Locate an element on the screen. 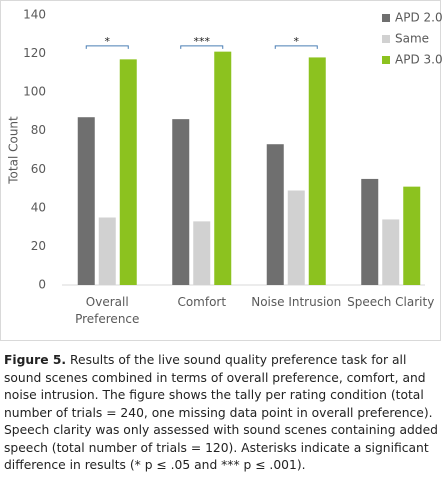 The width and height of the screenshot is (448, 479). legend-label: Same is located at coordinates (412, 39).